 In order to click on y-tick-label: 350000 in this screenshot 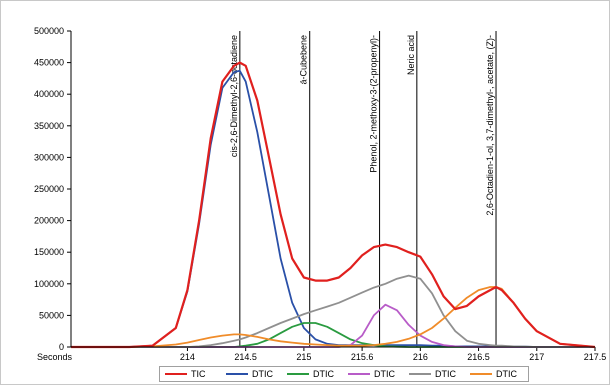, I will do `click(49, 126)`.